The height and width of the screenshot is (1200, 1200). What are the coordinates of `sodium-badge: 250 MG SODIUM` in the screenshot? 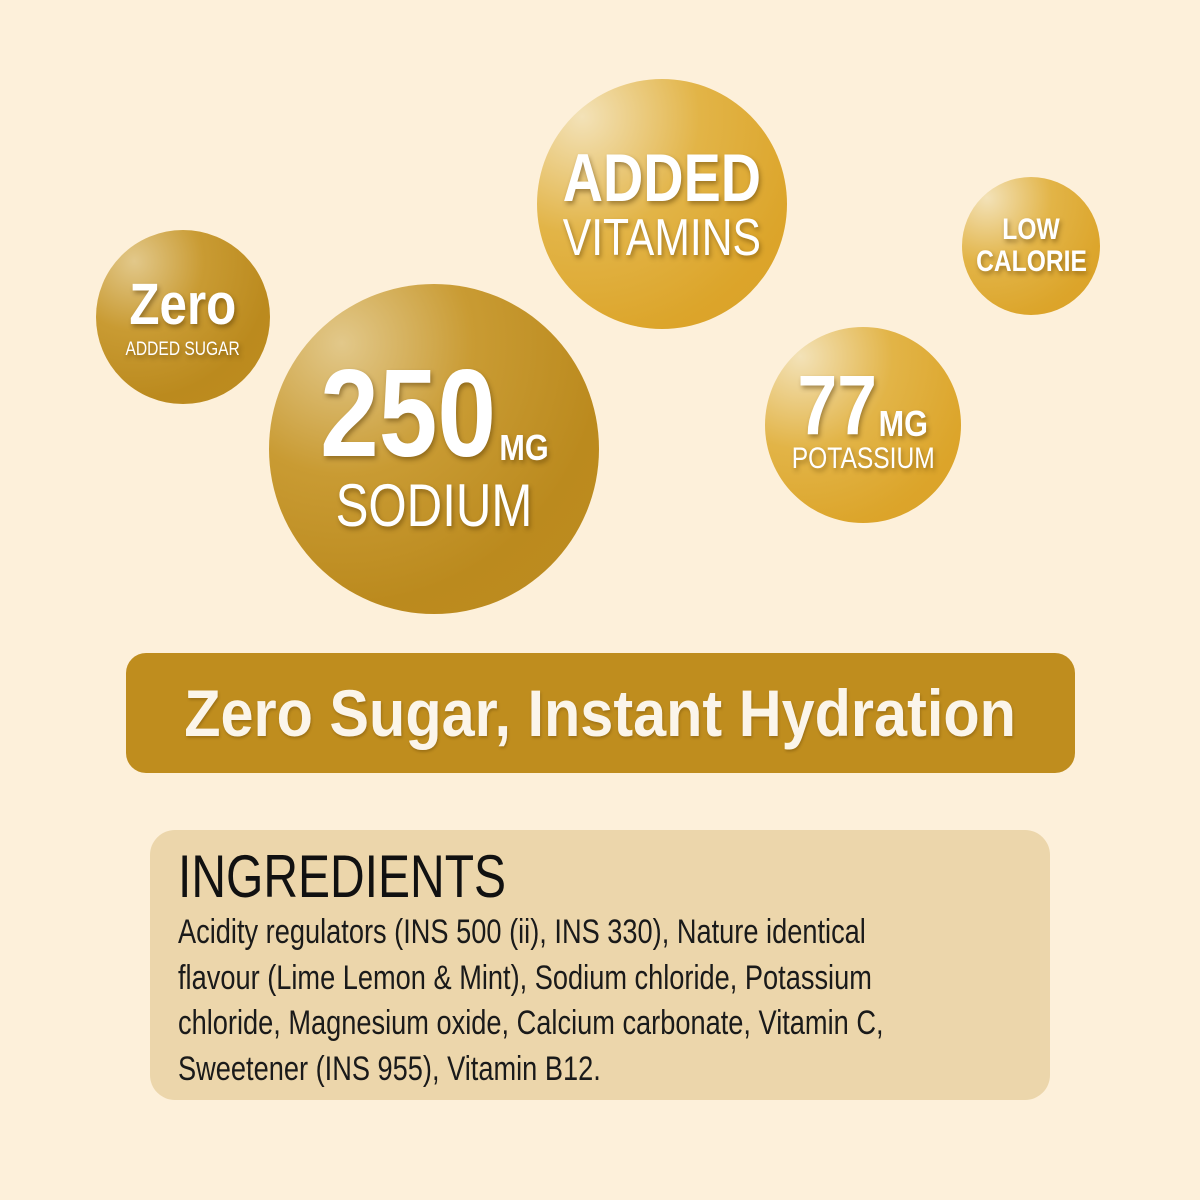 It's located at (434, 449).